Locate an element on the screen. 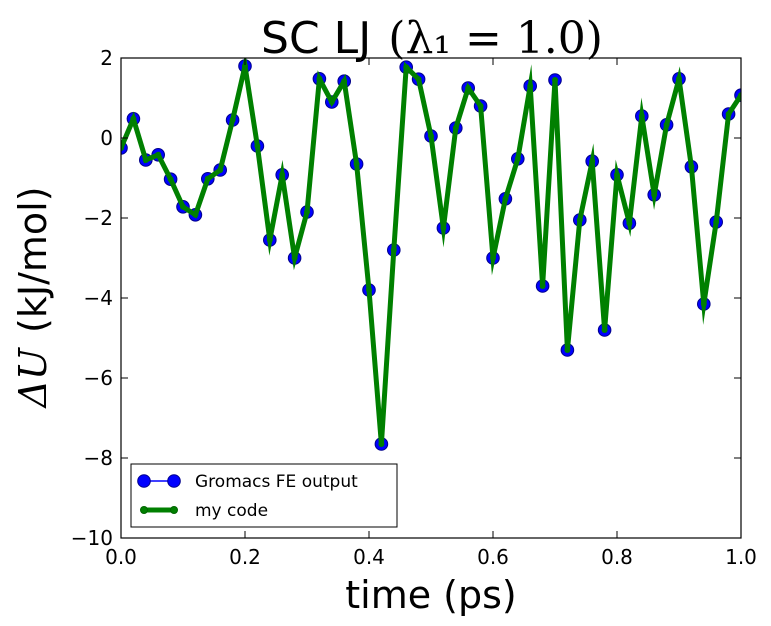  y-tick-label: −8 is located at coordinates (98, 458).